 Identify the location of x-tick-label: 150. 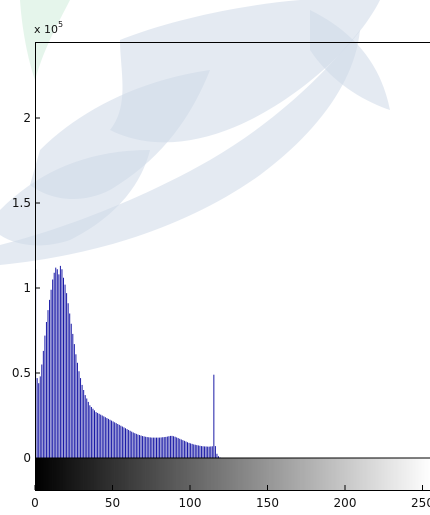
(267, 503).